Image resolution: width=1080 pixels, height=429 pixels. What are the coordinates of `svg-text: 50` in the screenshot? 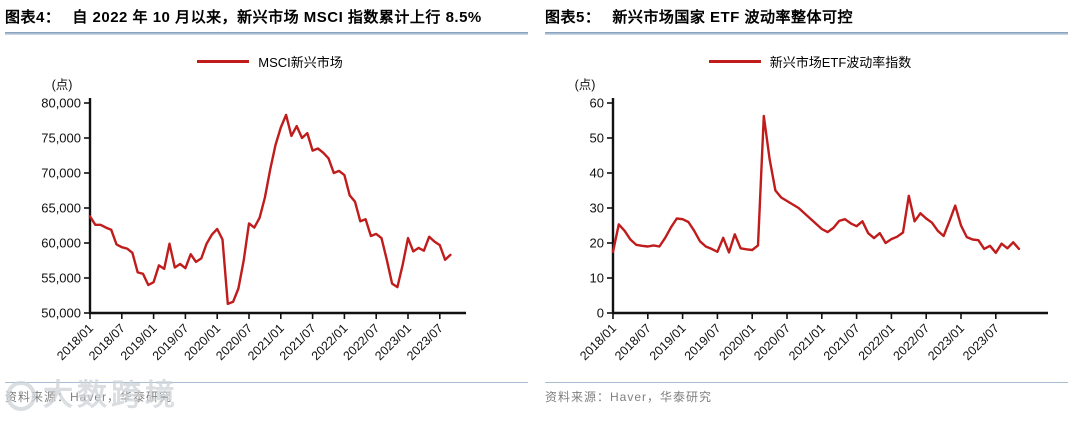 It's located at (597, 138).